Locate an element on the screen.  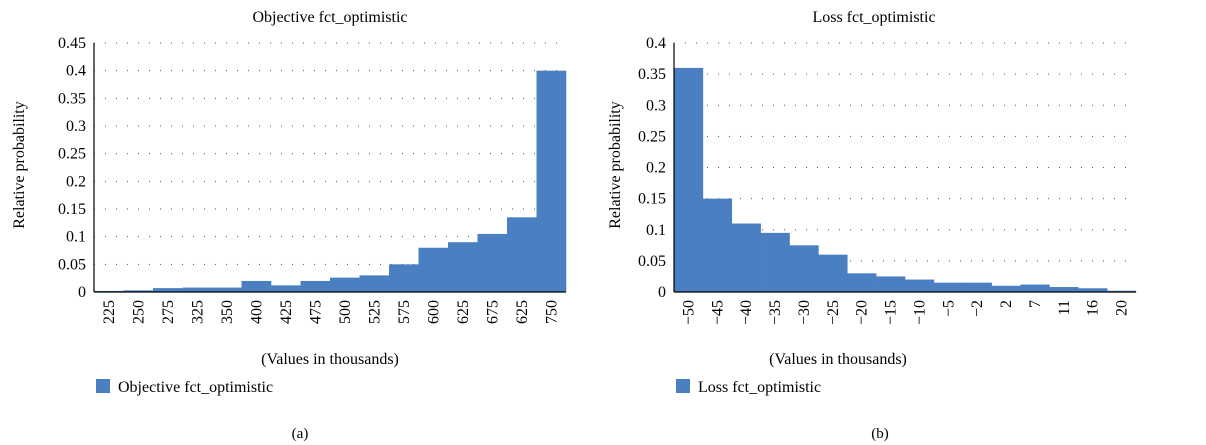
x-tick-label: −40 is located at coordinates (746, 312).